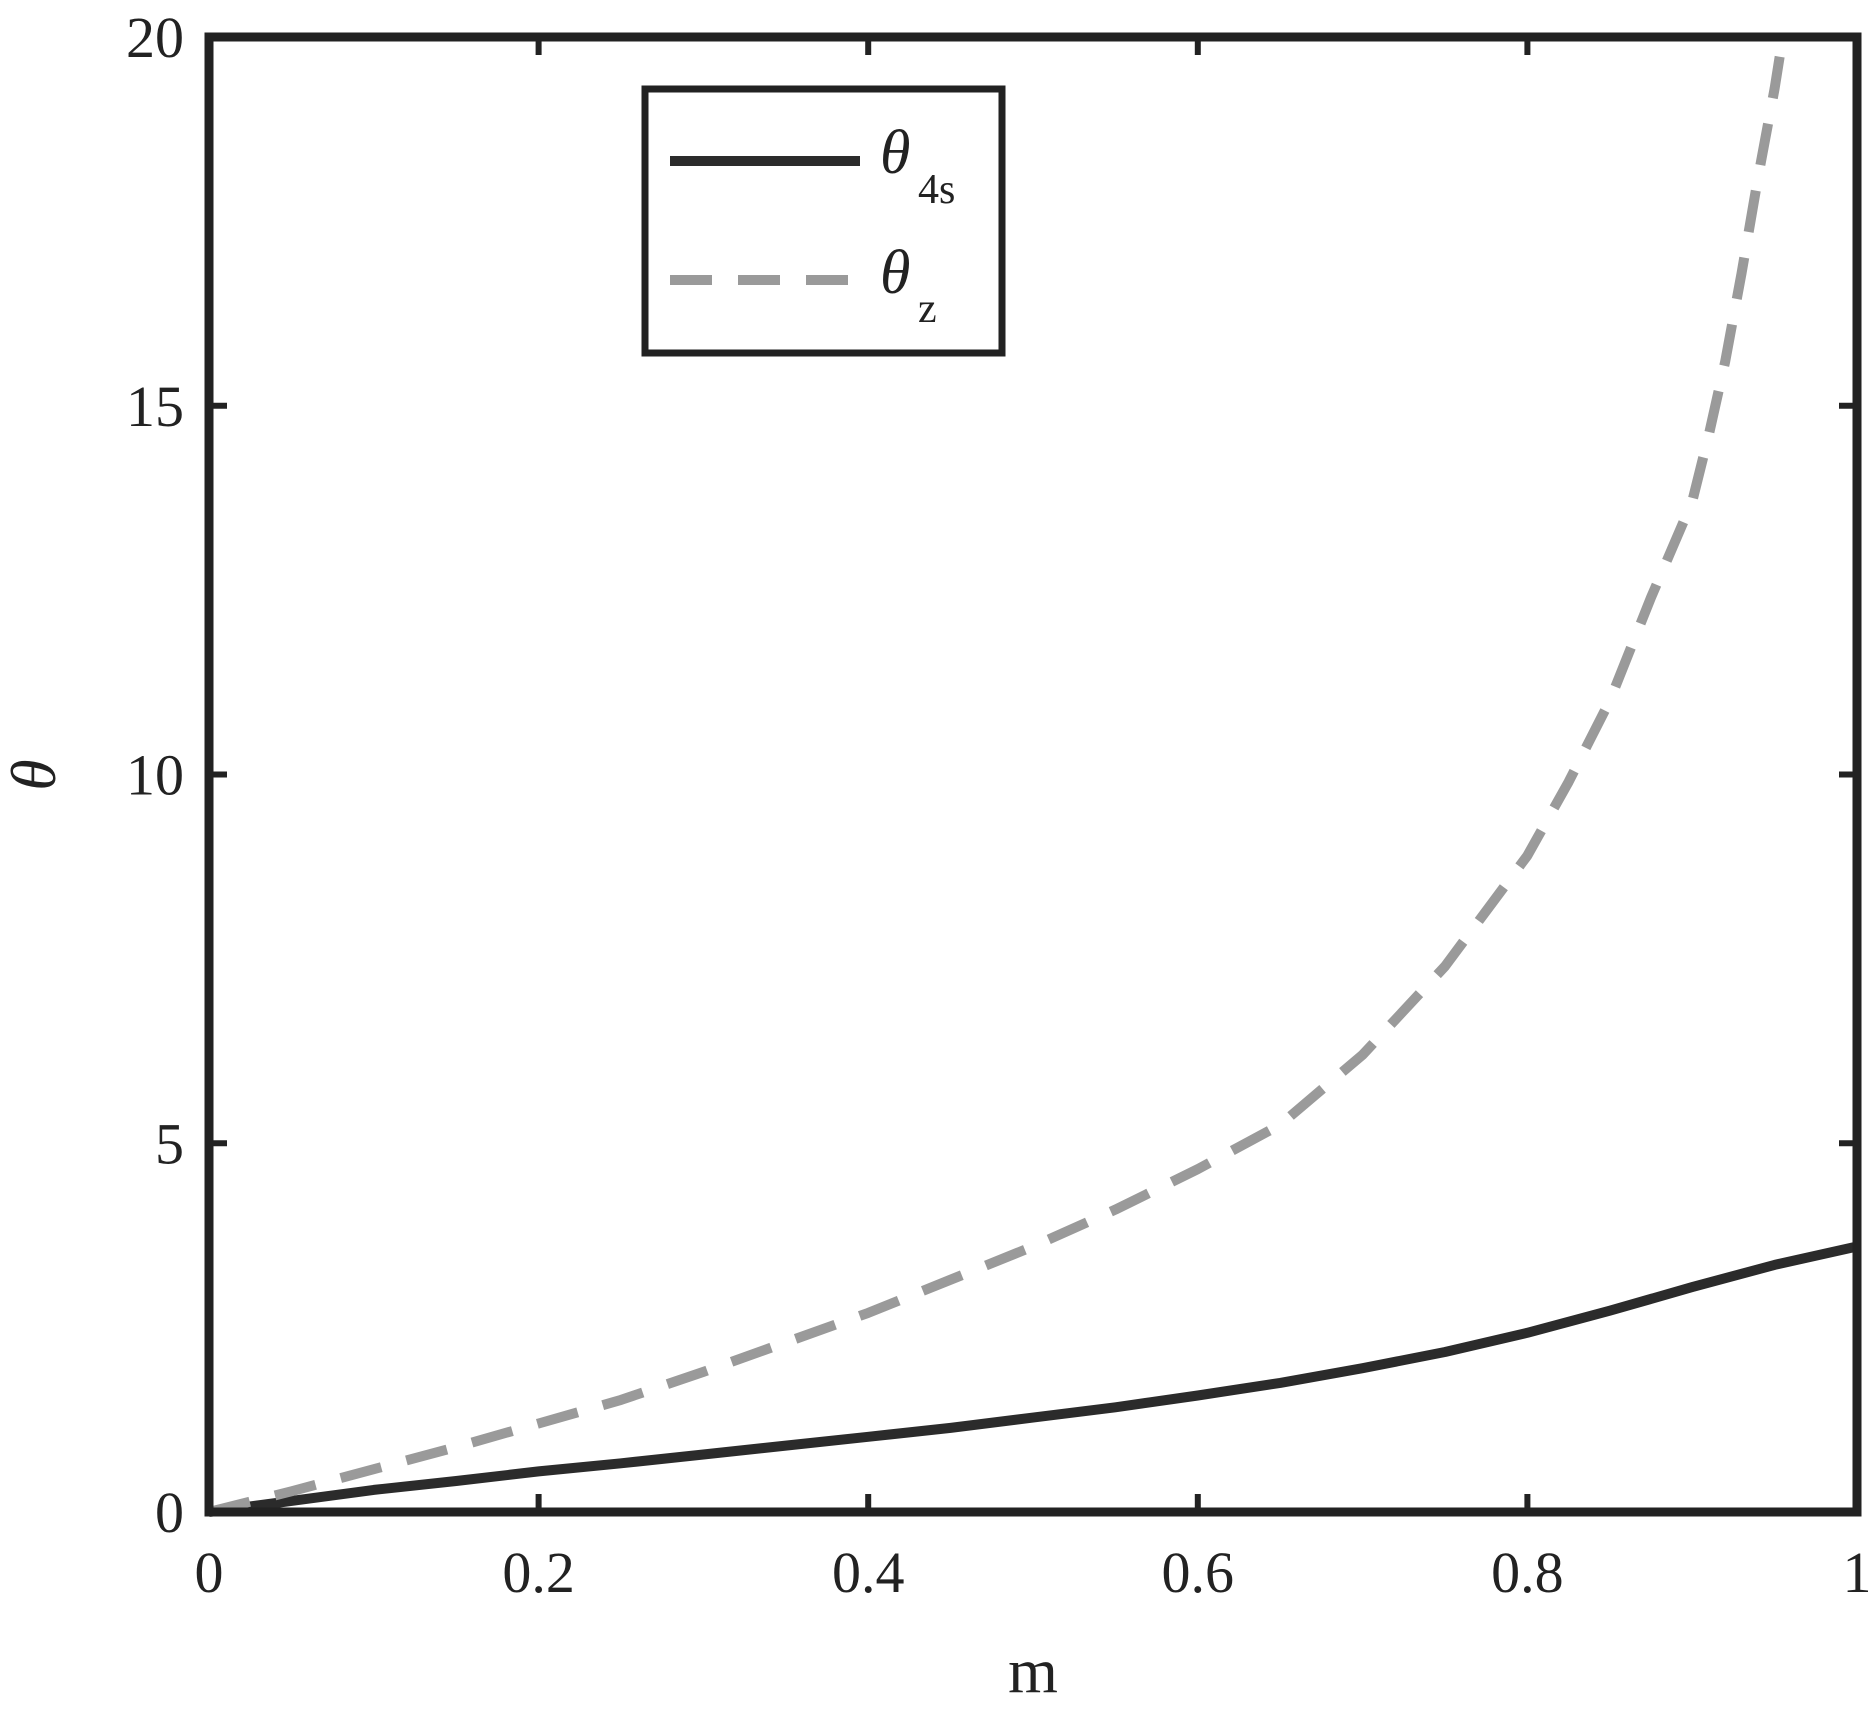 This screenshot has height=1721, width=1874. I want to click on x-tick-label: 0.8, so click(1527, 1572).